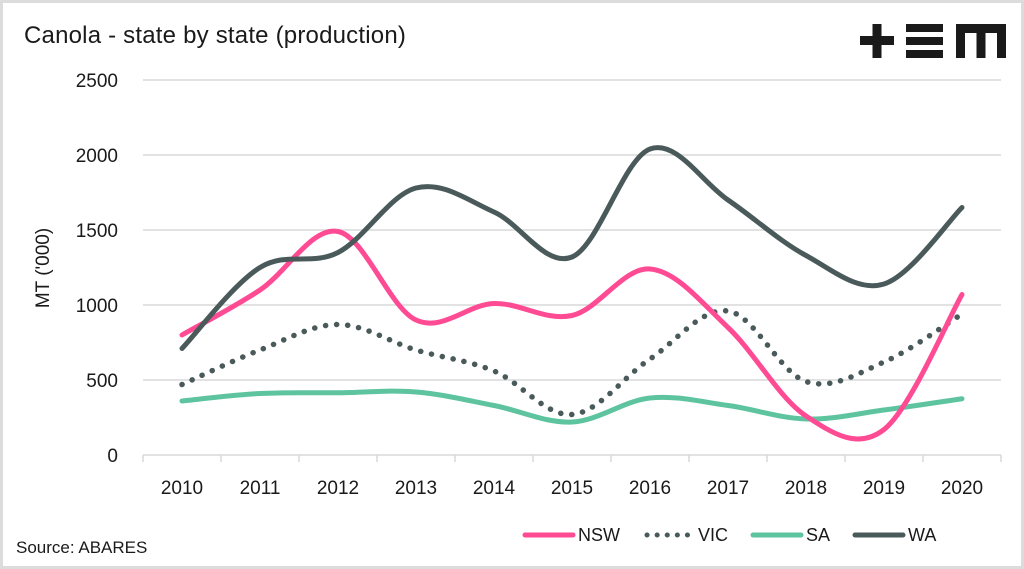 This screenshot has width=1024, height=569. Describe the element at coordinates (572, 363) in the screenshot. I see `series-line-vic` at that location.